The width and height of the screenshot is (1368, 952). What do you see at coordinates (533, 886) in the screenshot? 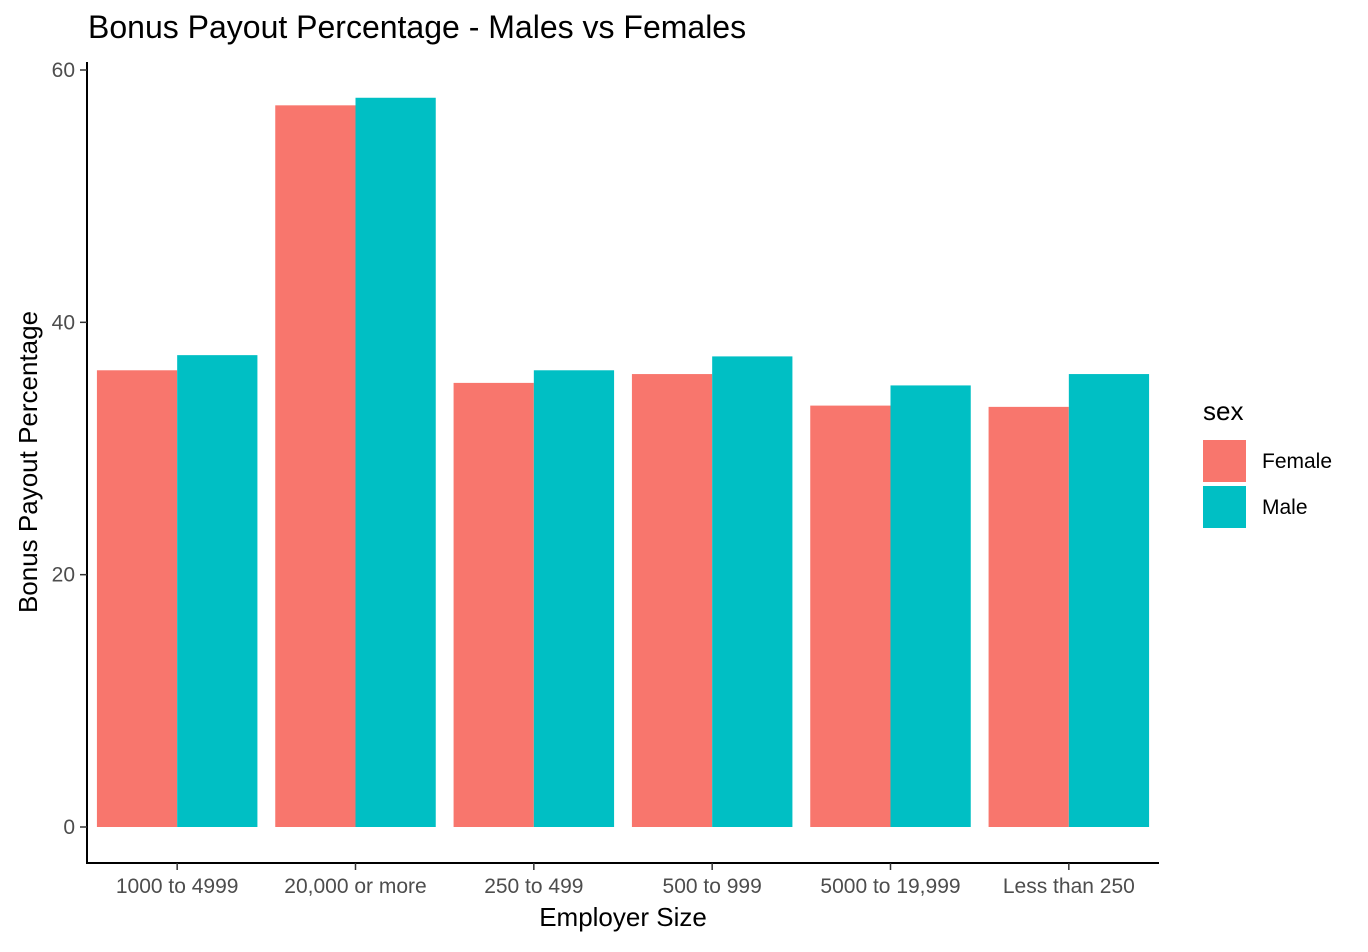
I see `x-tick-label: 250 to 499` at bounding box center [533, 886].